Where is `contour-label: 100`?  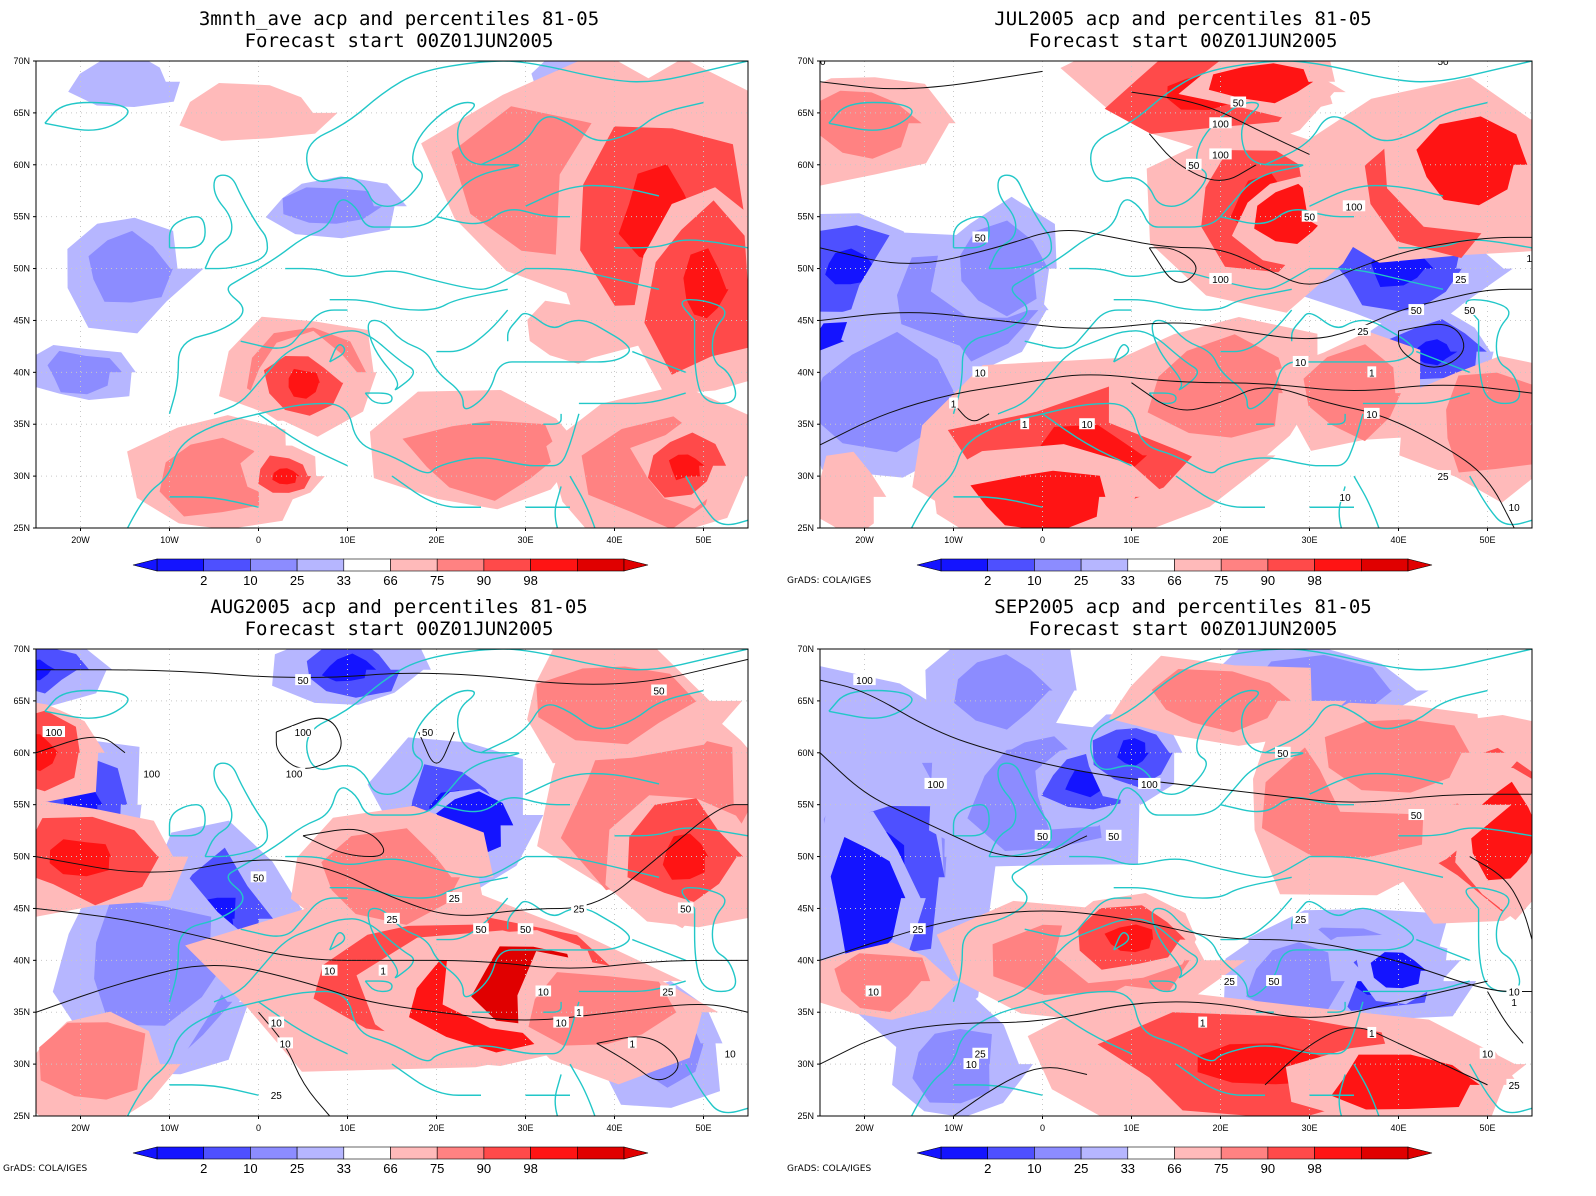
contour-label: 100 is located at coordinates (151, 775).